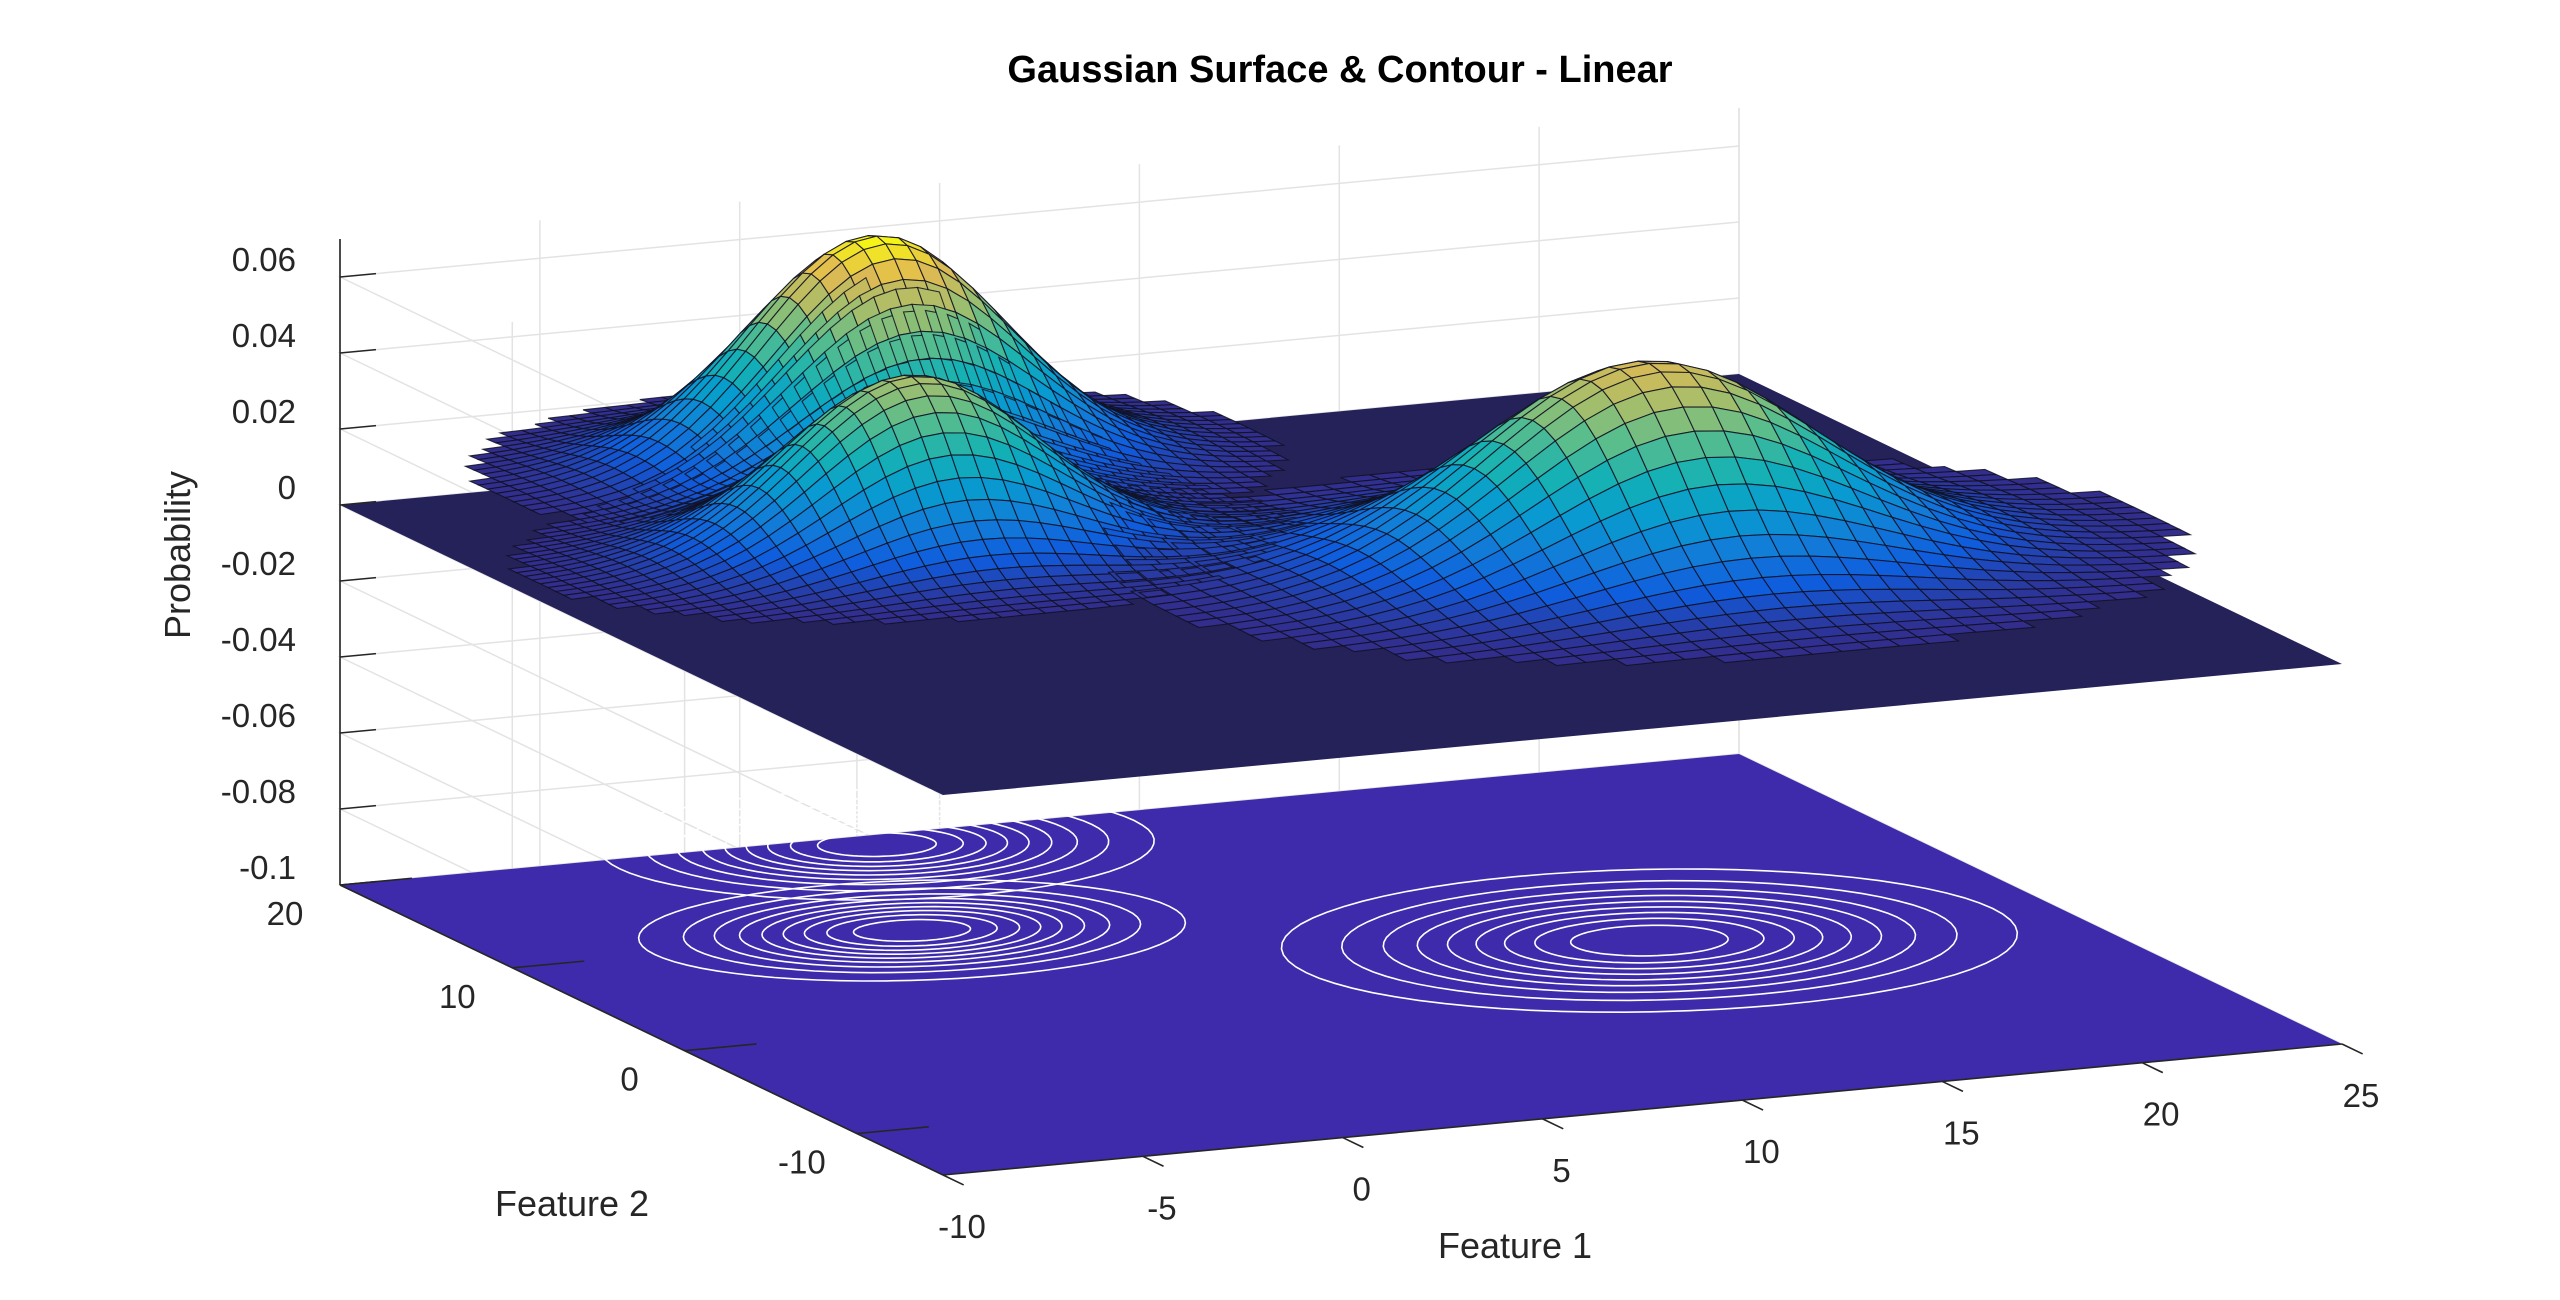 This screenshot has width=2560, height=1300. I want to click on y-axis-label: Feature 2, so click(572, 1203).